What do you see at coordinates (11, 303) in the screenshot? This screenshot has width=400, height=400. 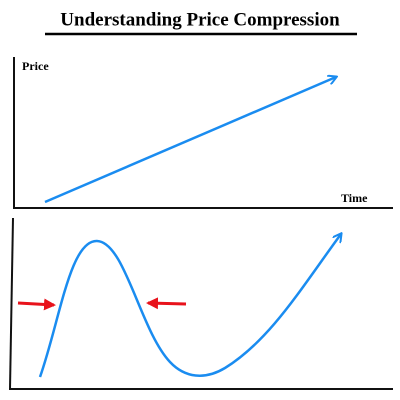 I see `y-axis` at bounding box center [11, 303].